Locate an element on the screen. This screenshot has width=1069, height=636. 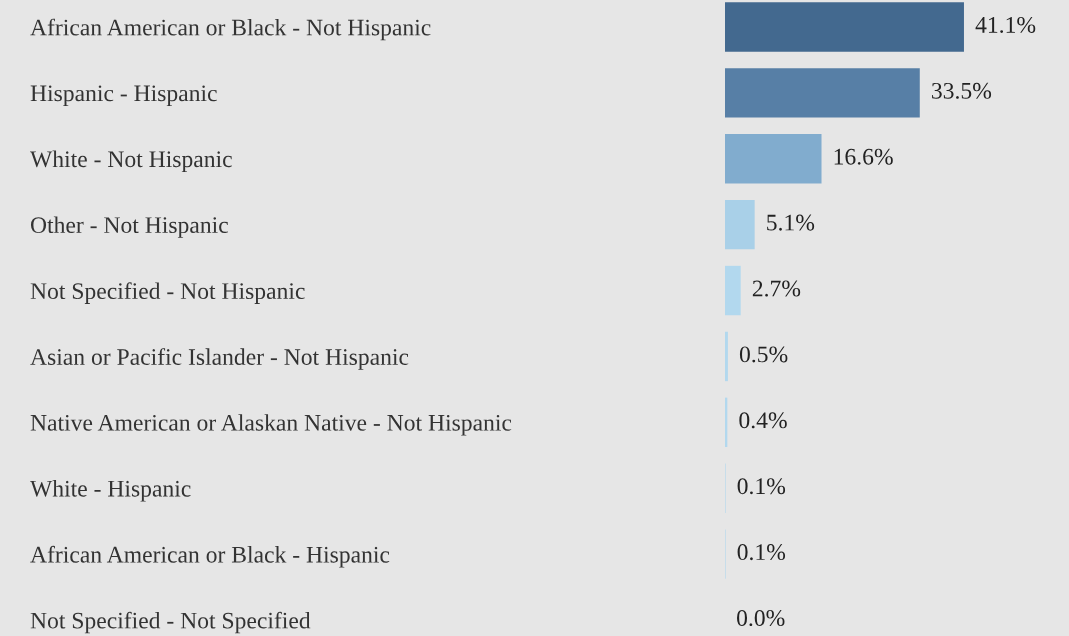
data-label: 0.4% is located at coordinates (763, 420).